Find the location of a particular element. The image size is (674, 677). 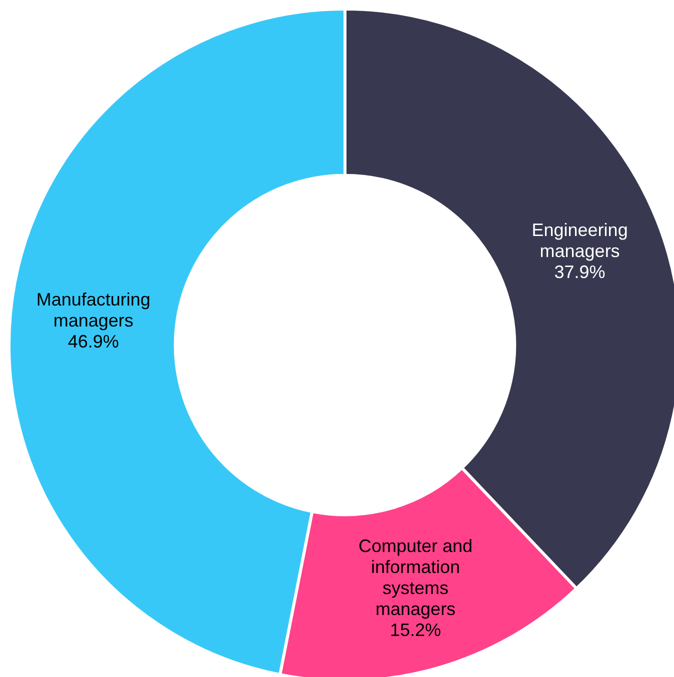

slice-label: Manufacturing managers is located at coordinates (93, 309).